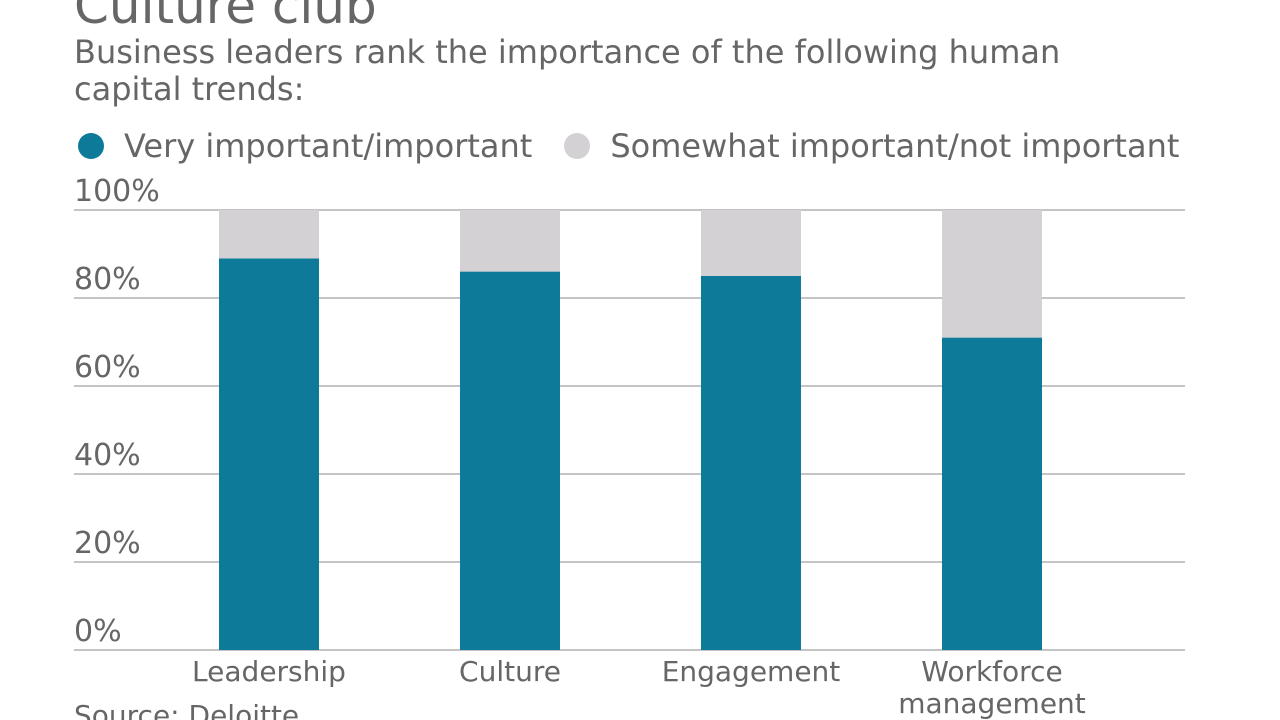  Describe the element at coordinates (107, 455) in the screenshot. I see `y-tick-label: 40%` at that location.